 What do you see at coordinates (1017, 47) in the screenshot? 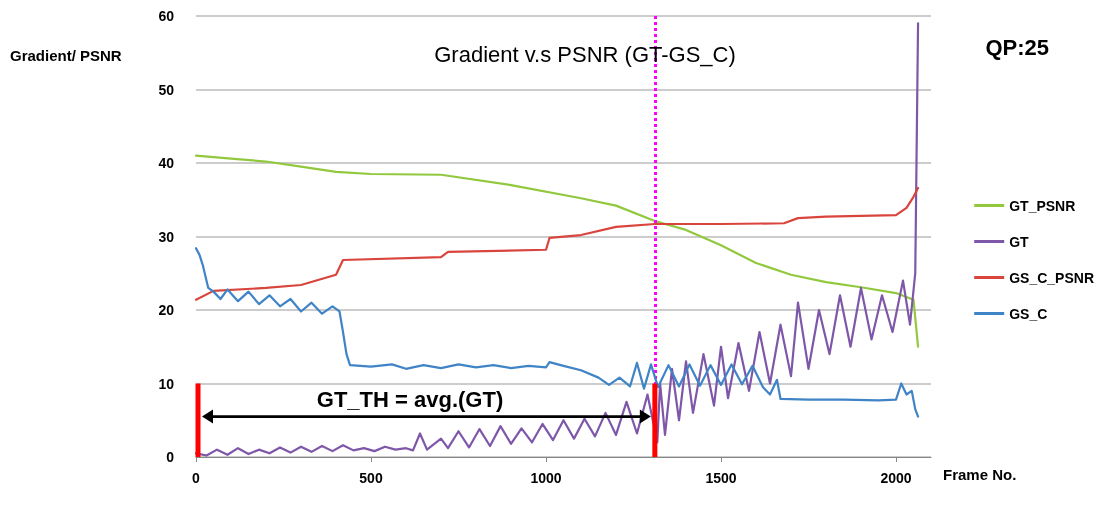
I see `text: QP:25` at bounding box center [1017, 47].